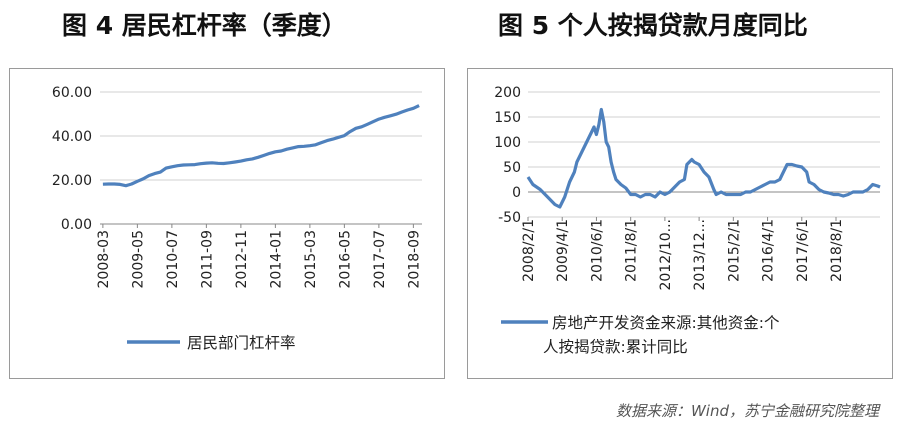 The height and width of the screenshot is (424, 899). I want to click on chart2-x-tick-label: 2009/4/1, so click(563, 250).